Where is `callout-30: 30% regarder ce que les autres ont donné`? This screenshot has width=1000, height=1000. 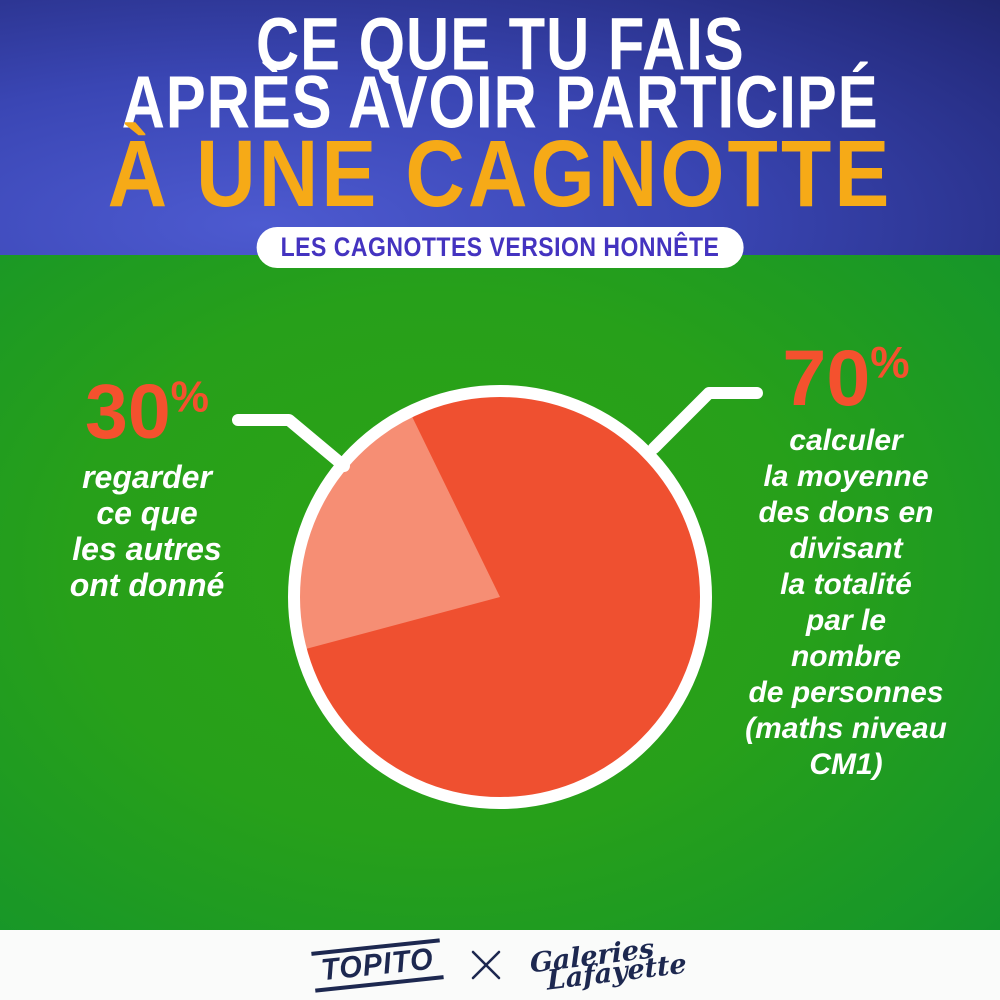
callout-30: 30% regarder ce que les autres ont donné is located at coordinates (147, 486).